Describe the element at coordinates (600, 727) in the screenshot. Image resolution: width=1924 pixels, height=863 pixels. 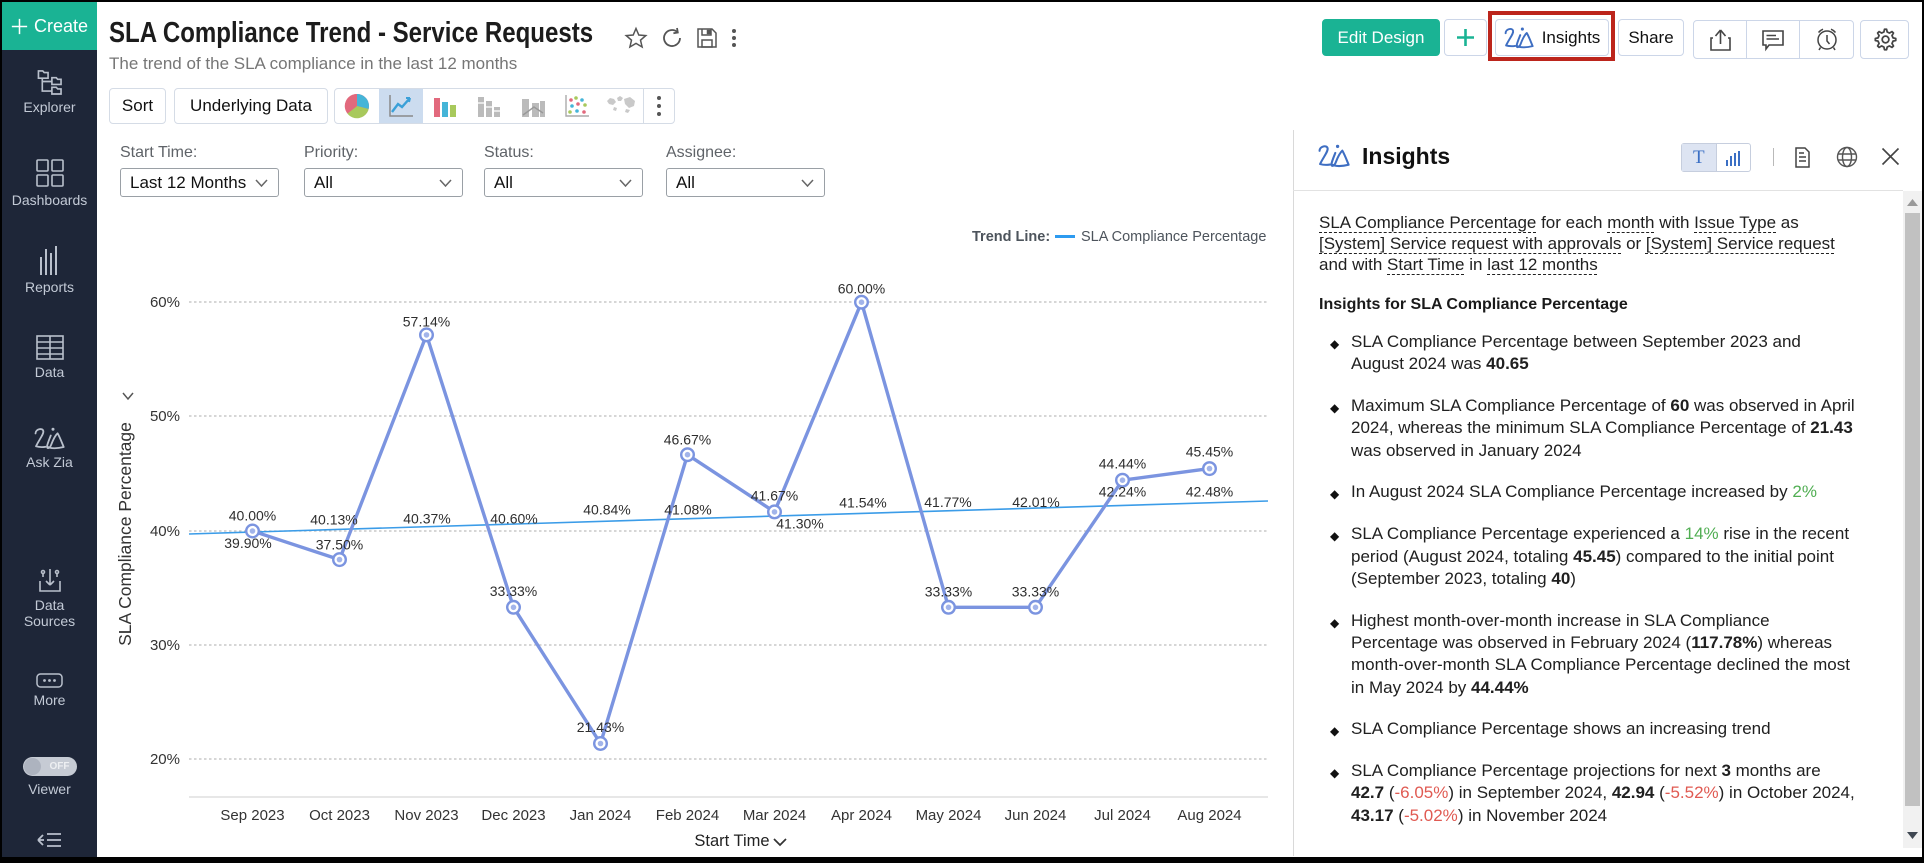
I see `svg-text: 21.43%` at that location.